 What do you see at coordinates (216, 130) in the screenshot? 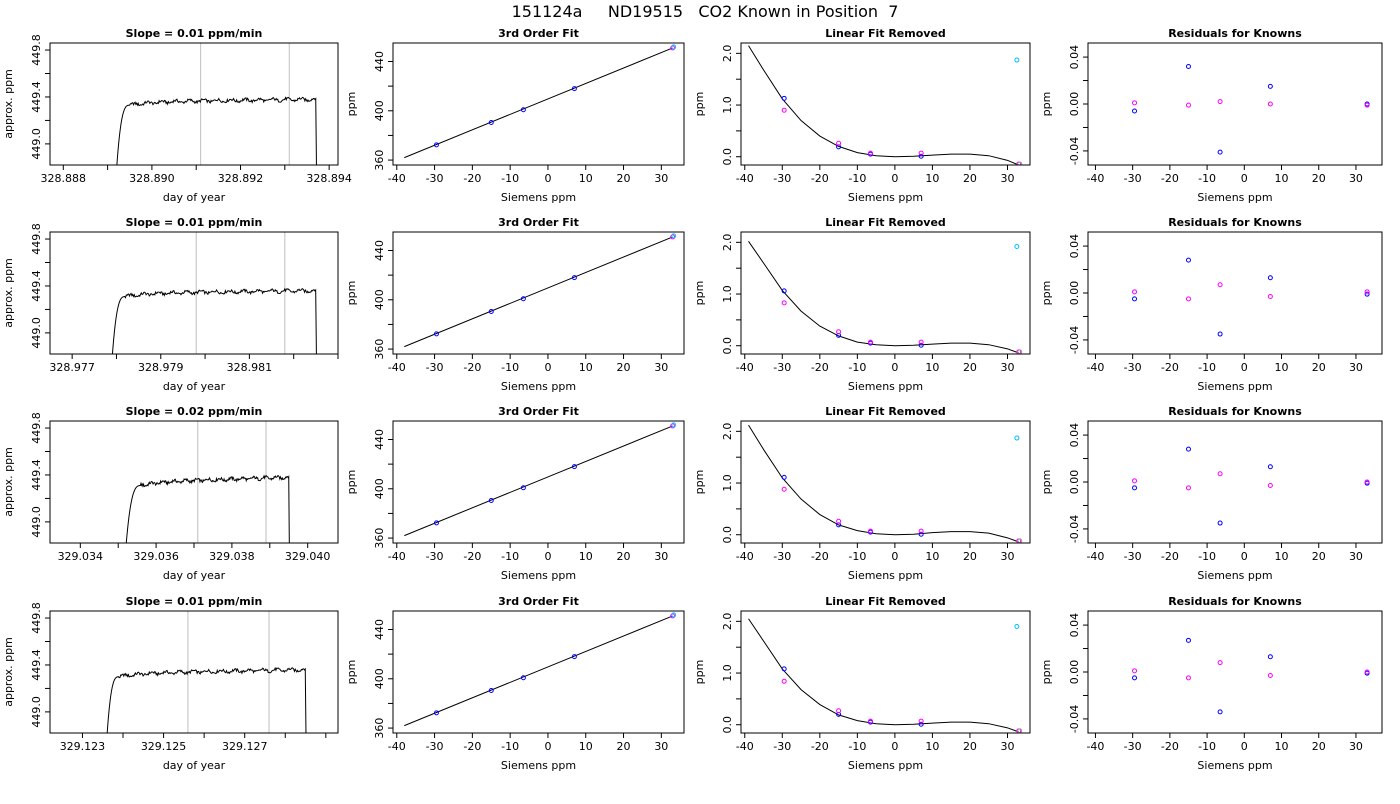
I see `concentration-trace` at bounding box center [216, 130].